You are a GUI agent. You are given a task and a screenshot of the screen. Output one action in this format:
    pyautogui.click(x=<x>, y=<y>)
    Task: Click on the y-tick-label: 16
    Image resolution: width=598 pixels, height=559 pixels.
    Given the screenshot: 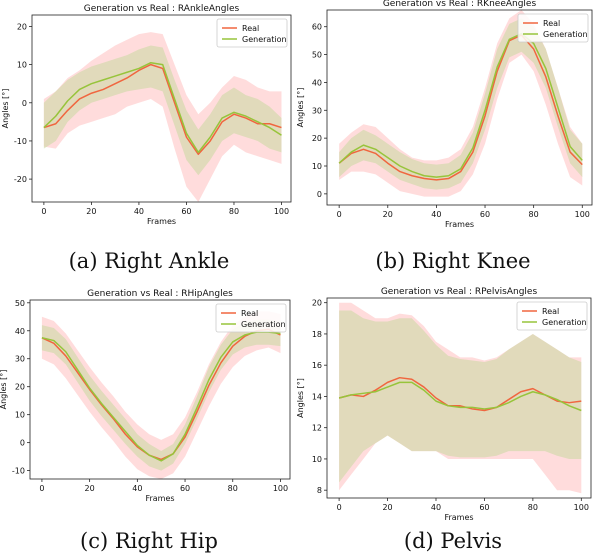 What is the action you would take?
    pyautogui.click(x=317, y=365)
    